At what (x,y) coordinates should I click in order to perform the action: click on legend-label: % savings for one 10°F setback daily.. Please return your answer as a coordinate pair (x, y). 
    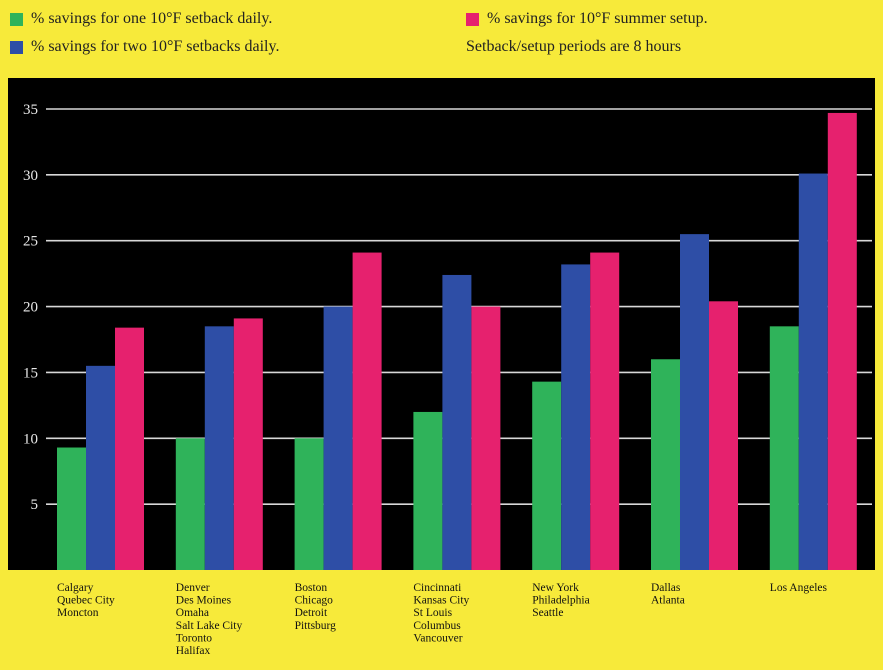
    Looking at the image, I should click on (152, 18).